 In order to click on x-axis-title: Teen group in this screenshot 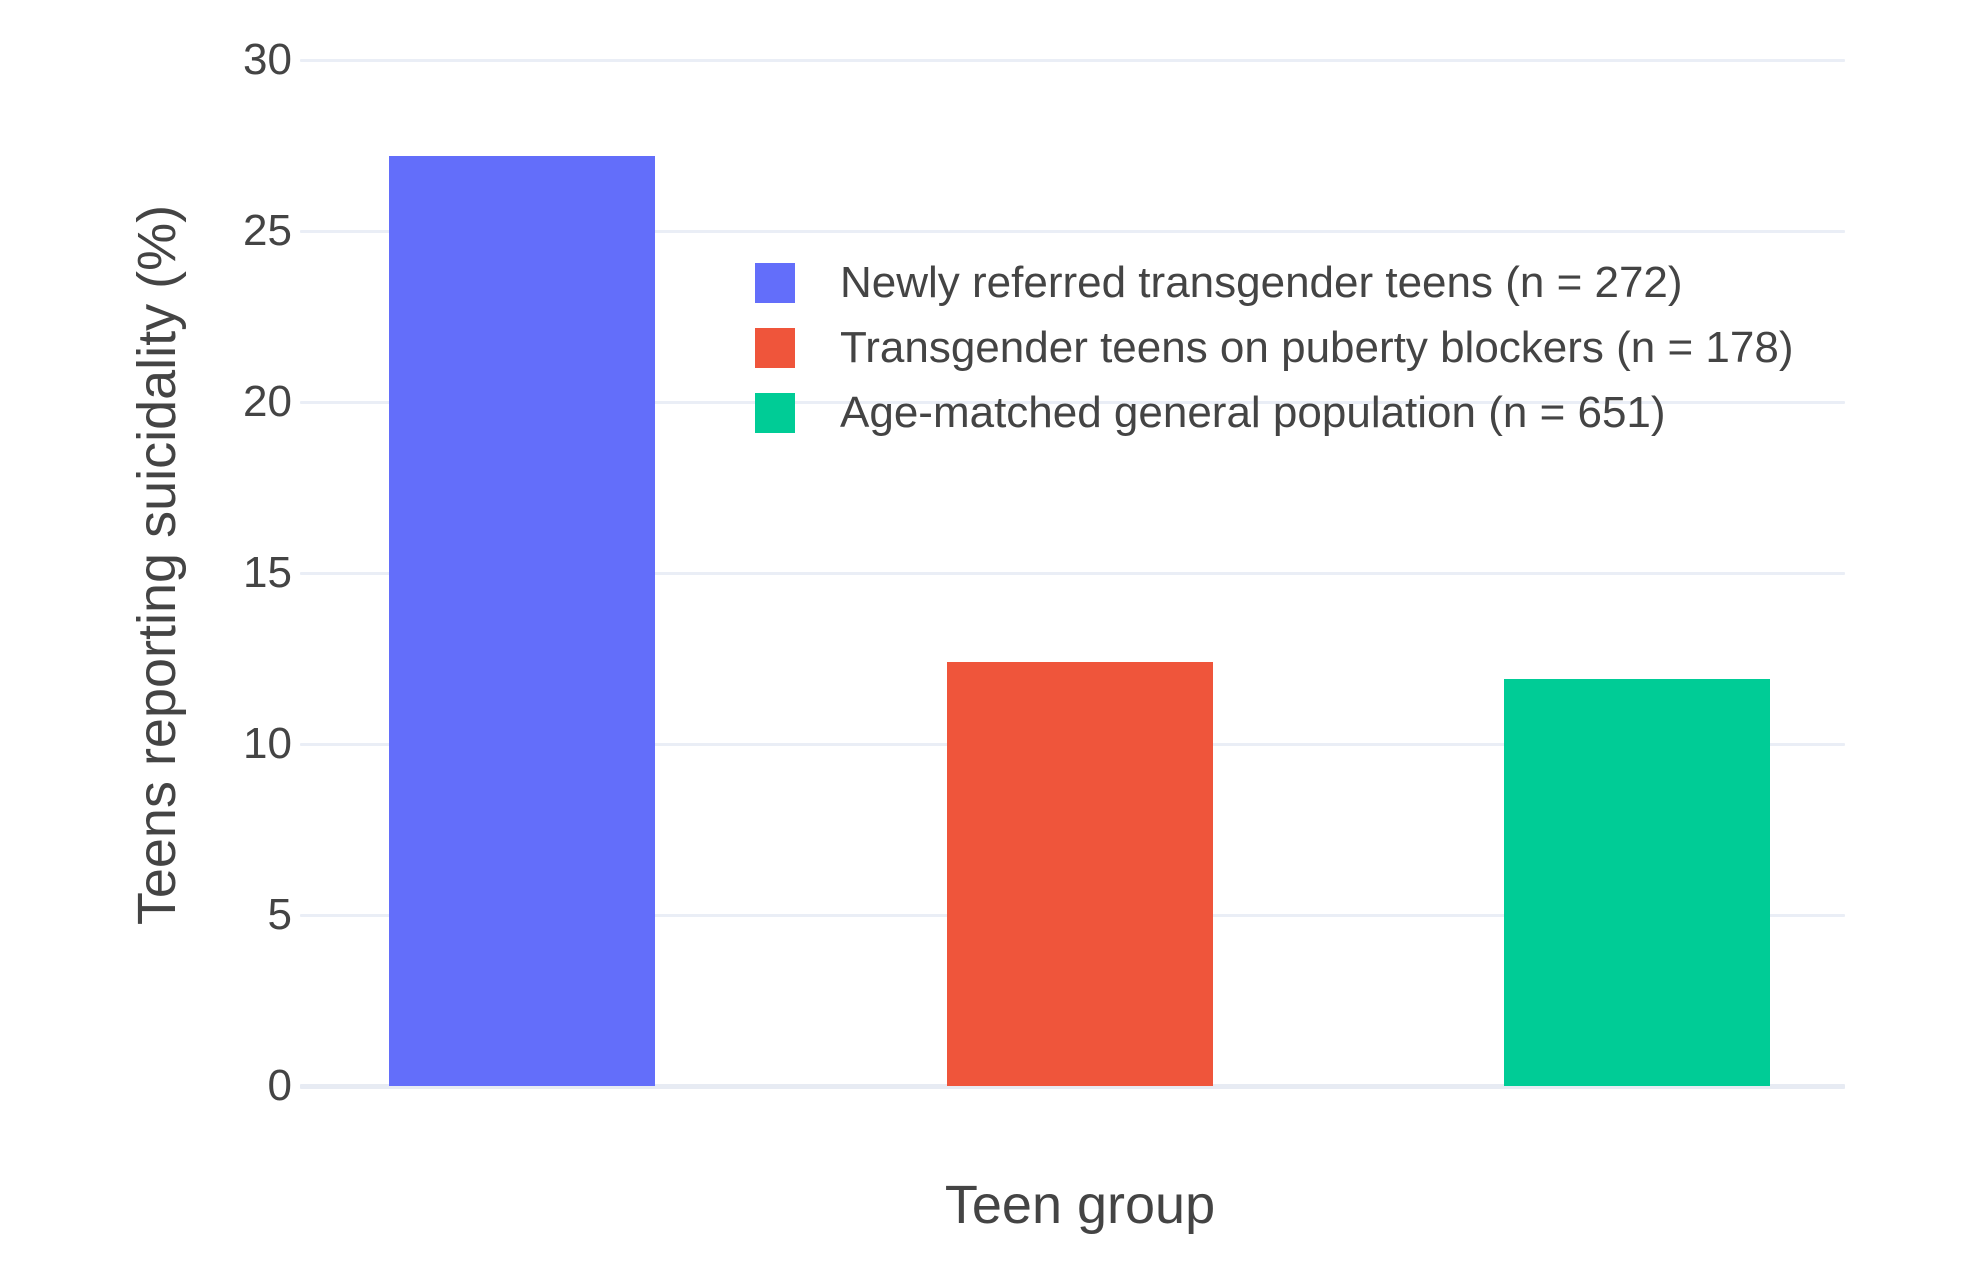, I will do `click(1080, 1205)`.